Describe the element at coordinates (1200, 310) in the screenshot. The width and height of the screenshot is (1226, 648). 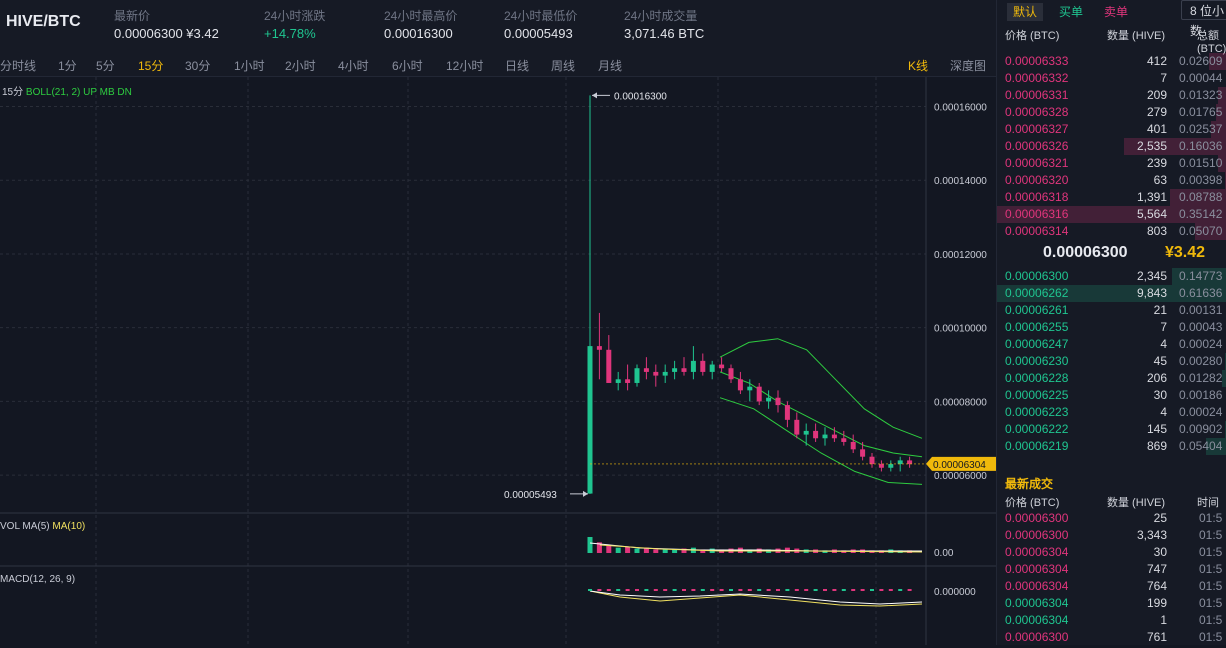
I see `total: 0.00131` at that location.